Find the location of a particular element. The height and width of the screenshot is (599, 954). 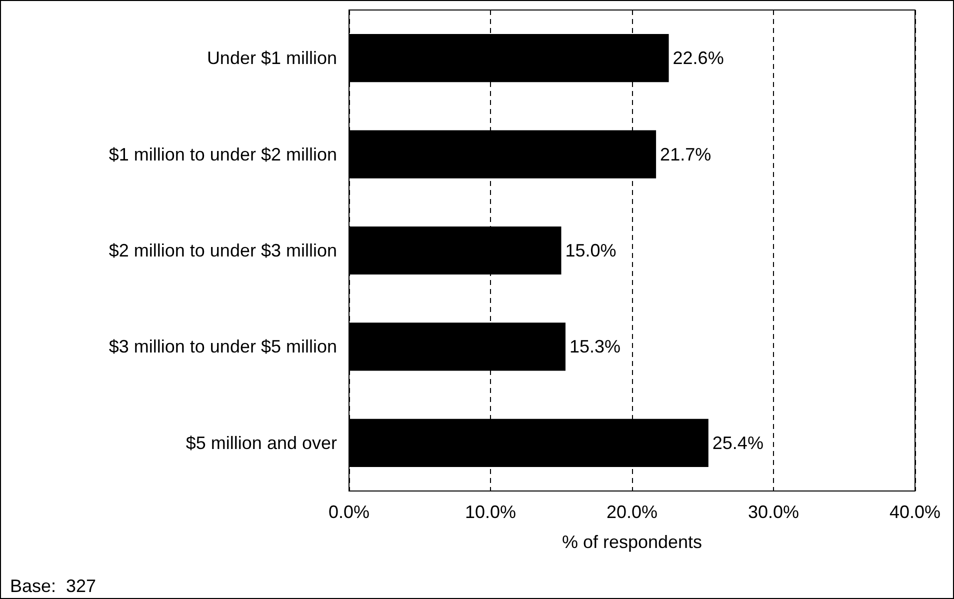

y-tick-label: Under $1 million is located at coordinates (271, 58).